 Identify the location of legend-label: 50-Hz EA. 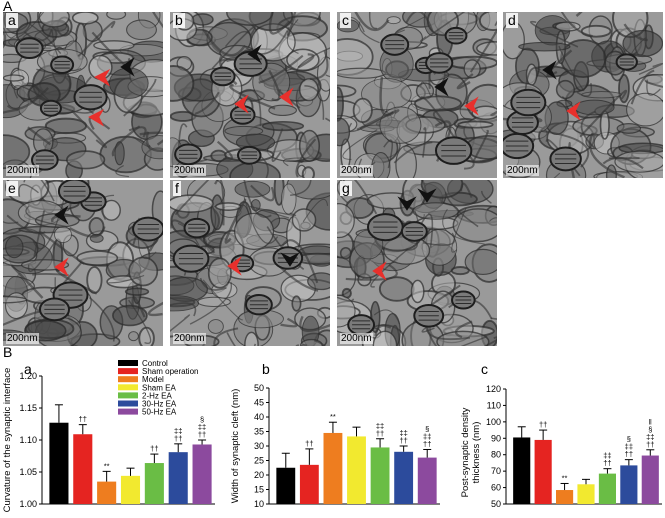
(159, 412).